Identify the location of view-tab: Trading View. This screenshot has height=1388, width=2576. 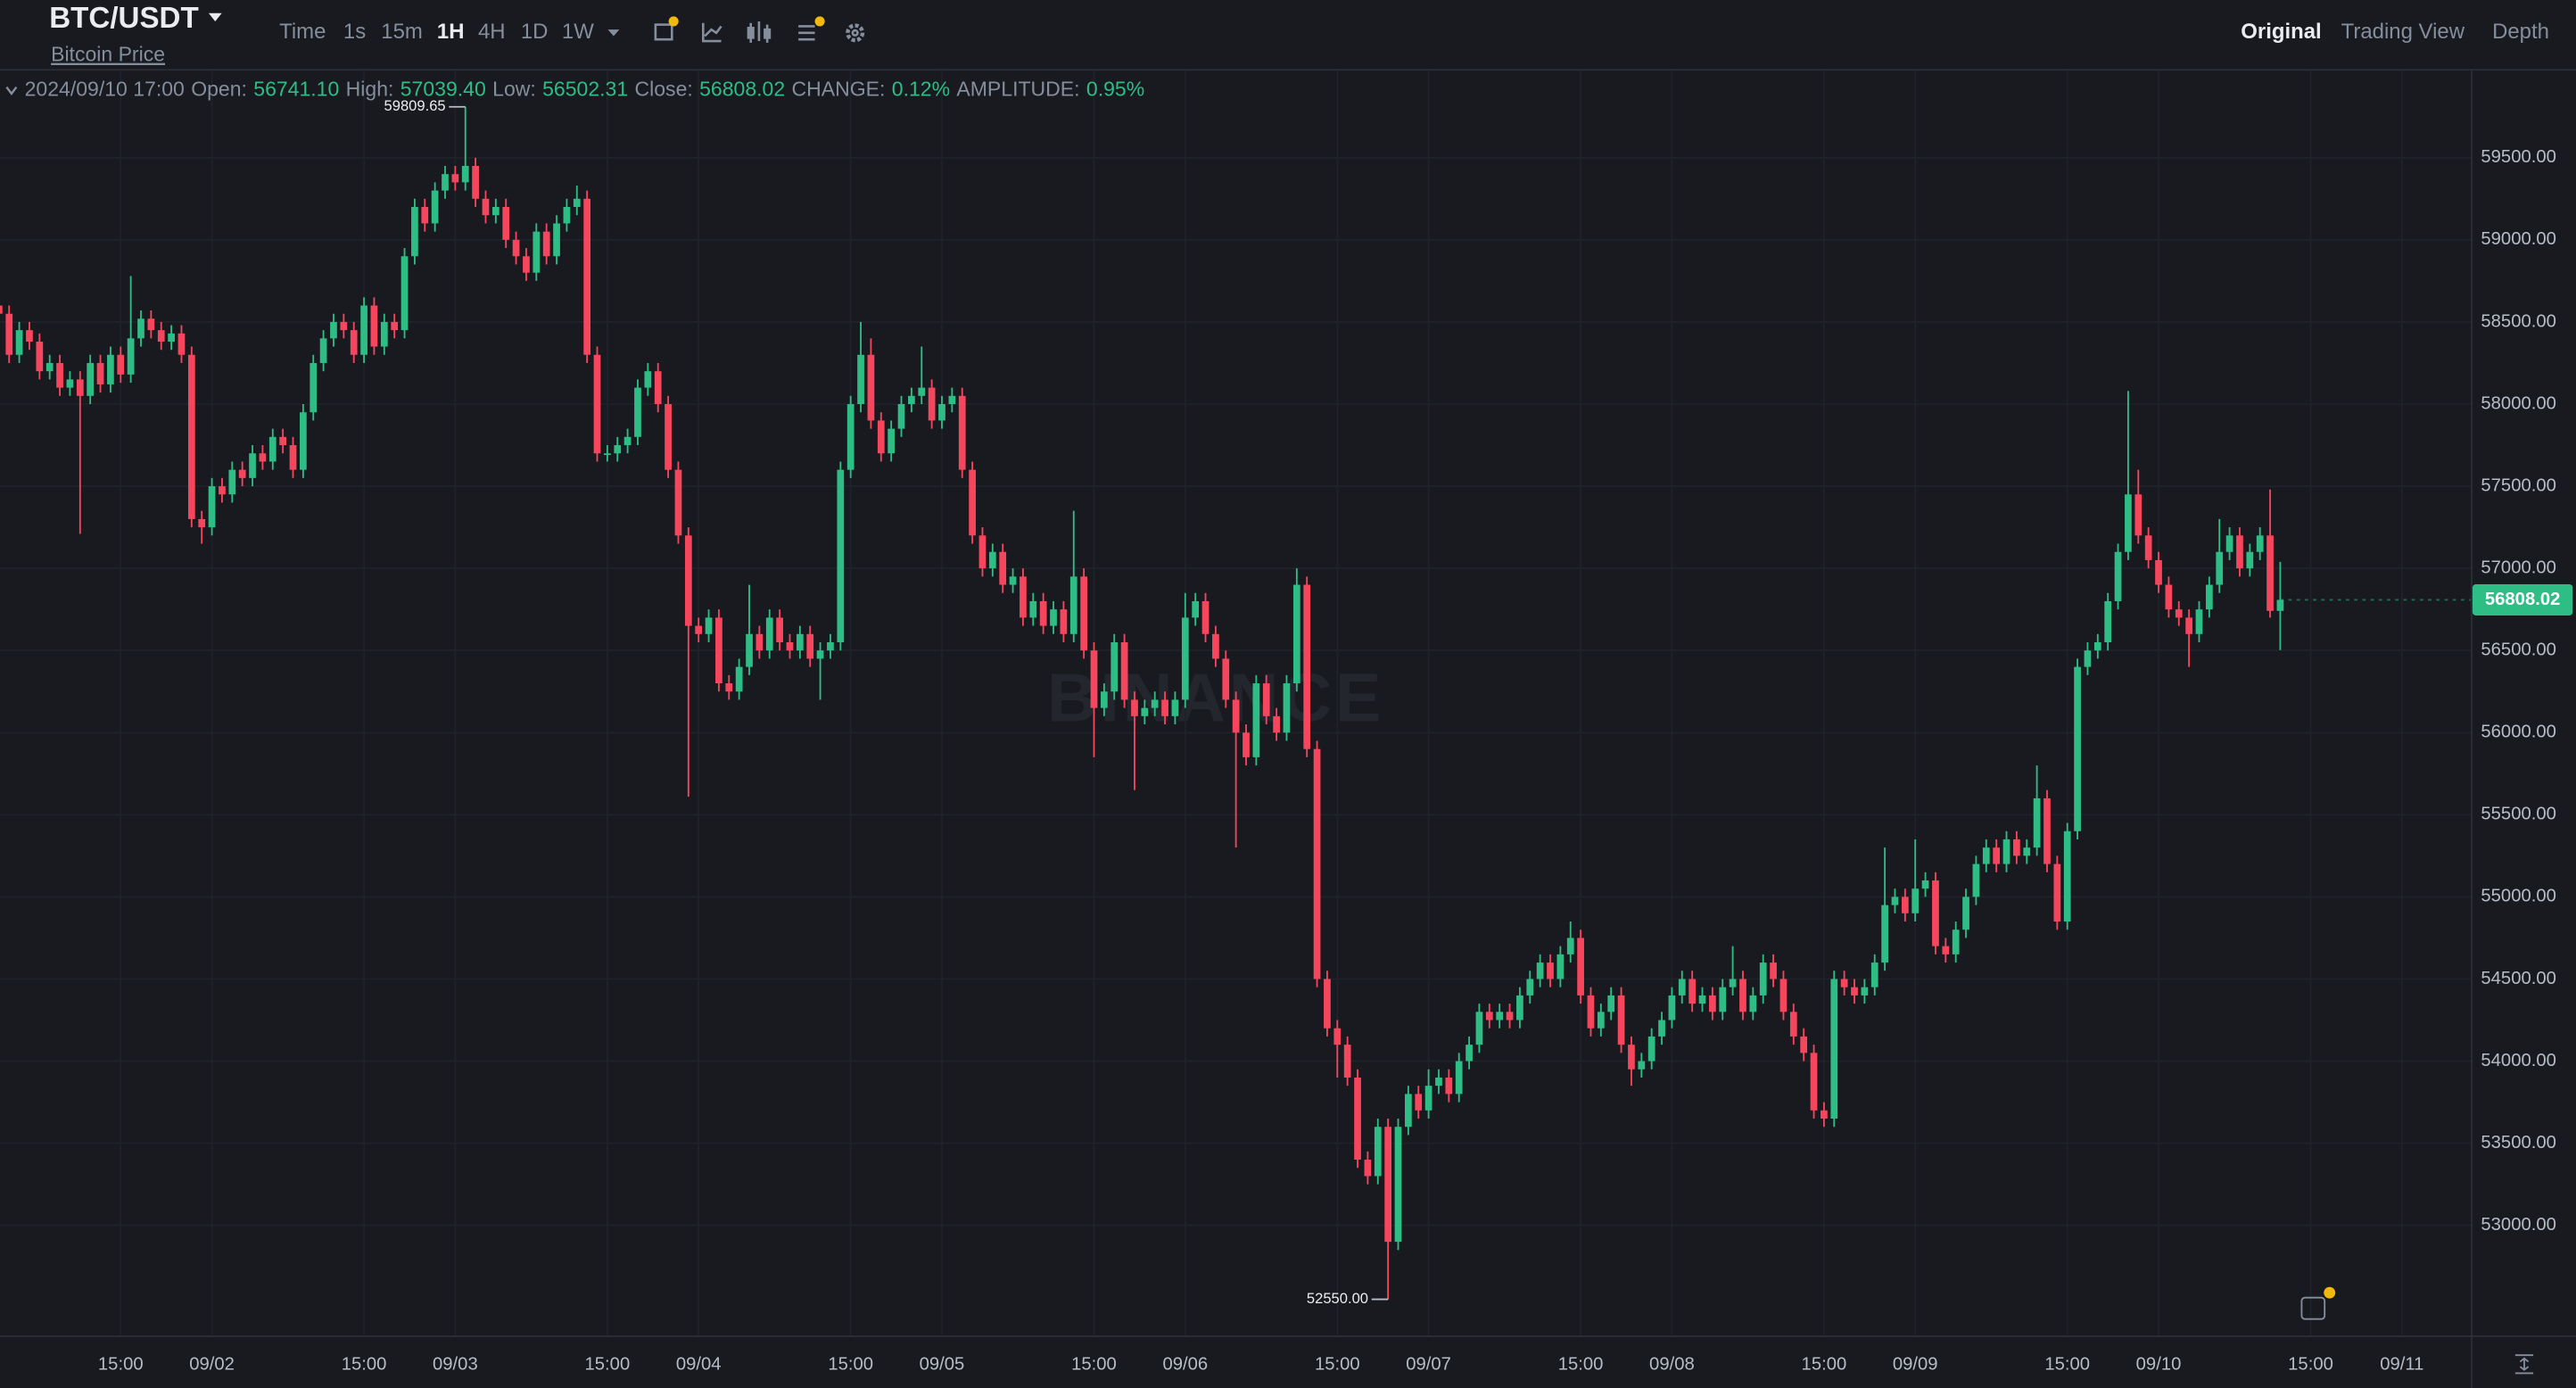
(2403, 32).